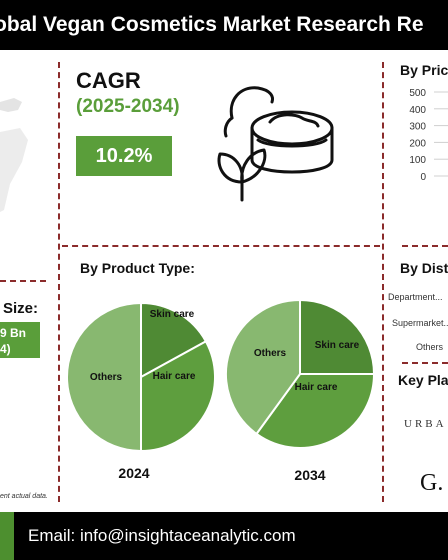 Image resolution: width=448 pixels, height=560 pixels. What do you see at coordinates (24, 496) in the screenshot?
I see `footnote: ent actual data.` at bounding box center [24, 496].